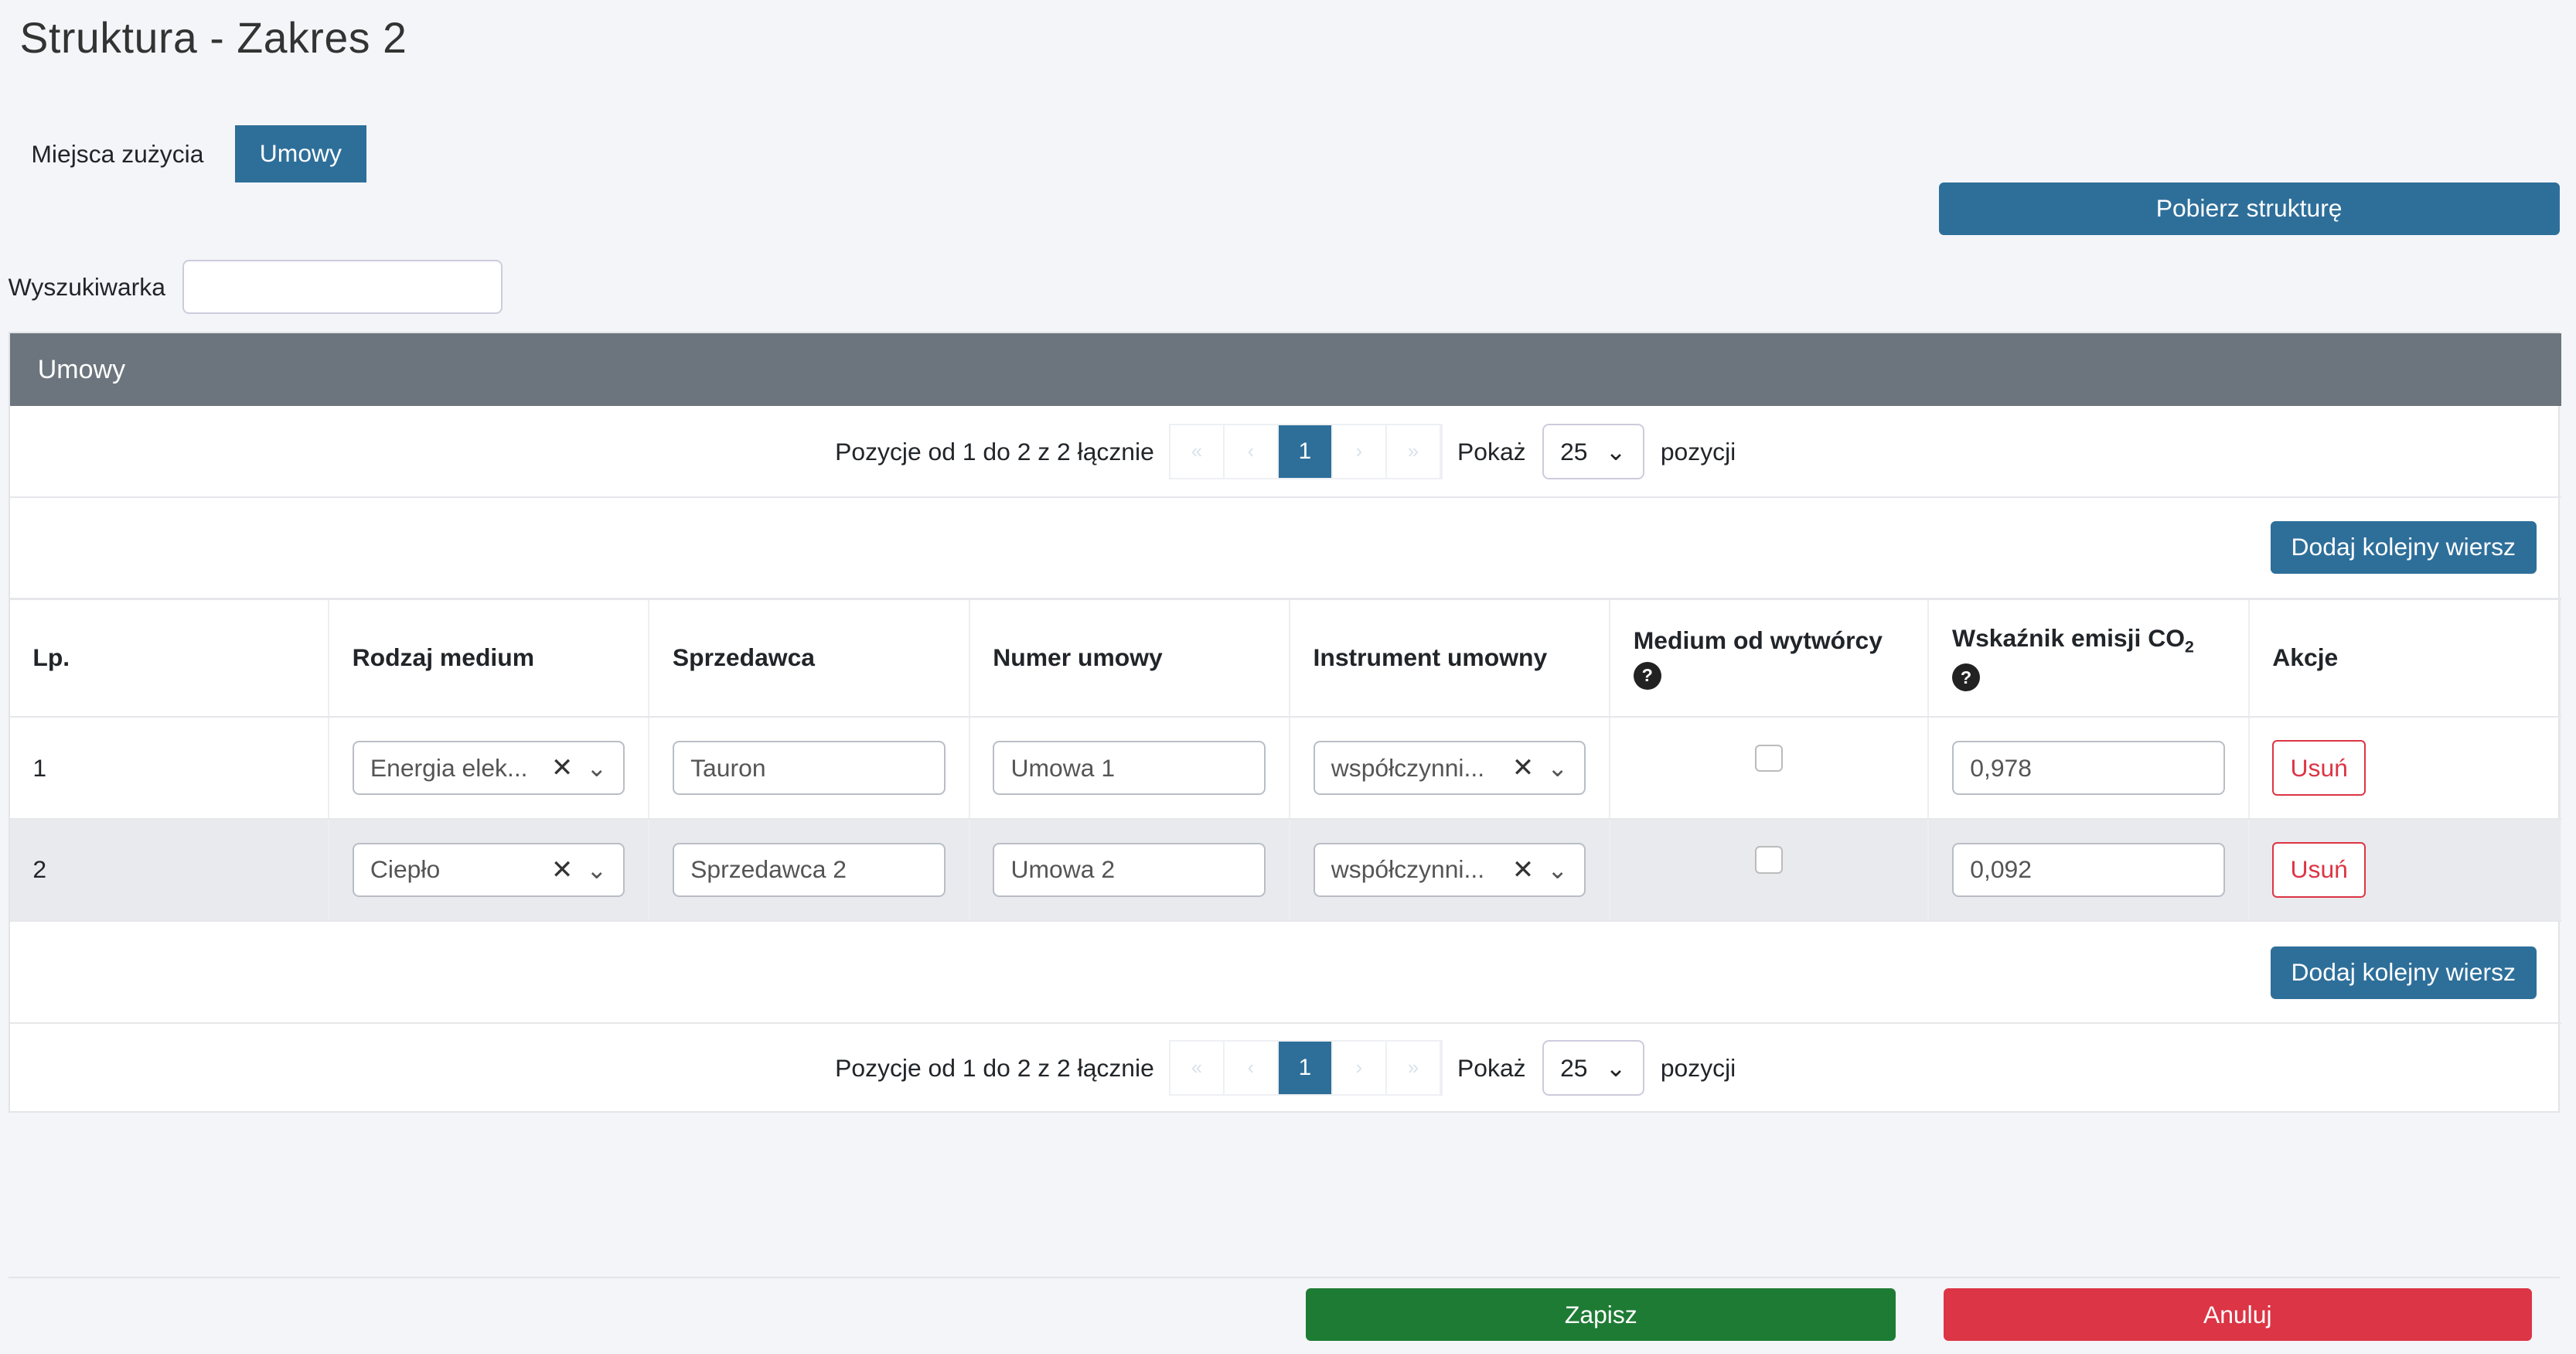 The height and width of the screenshot is (1354, 2576). What do you see at coordinates (169, 870) in the screenshot?
I see `row-lp: 2` at bounding box center [169, 870].